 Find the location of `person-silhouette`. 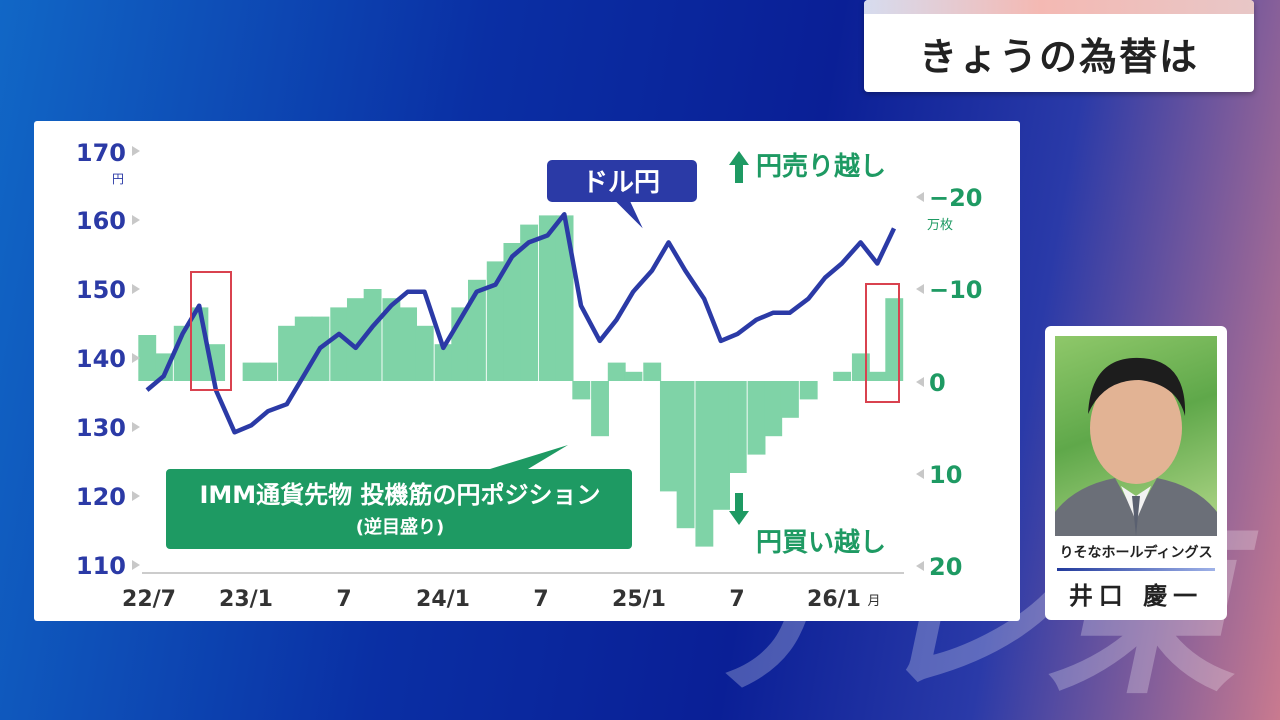

person-silhouette is located at coordinates (1136, 446).